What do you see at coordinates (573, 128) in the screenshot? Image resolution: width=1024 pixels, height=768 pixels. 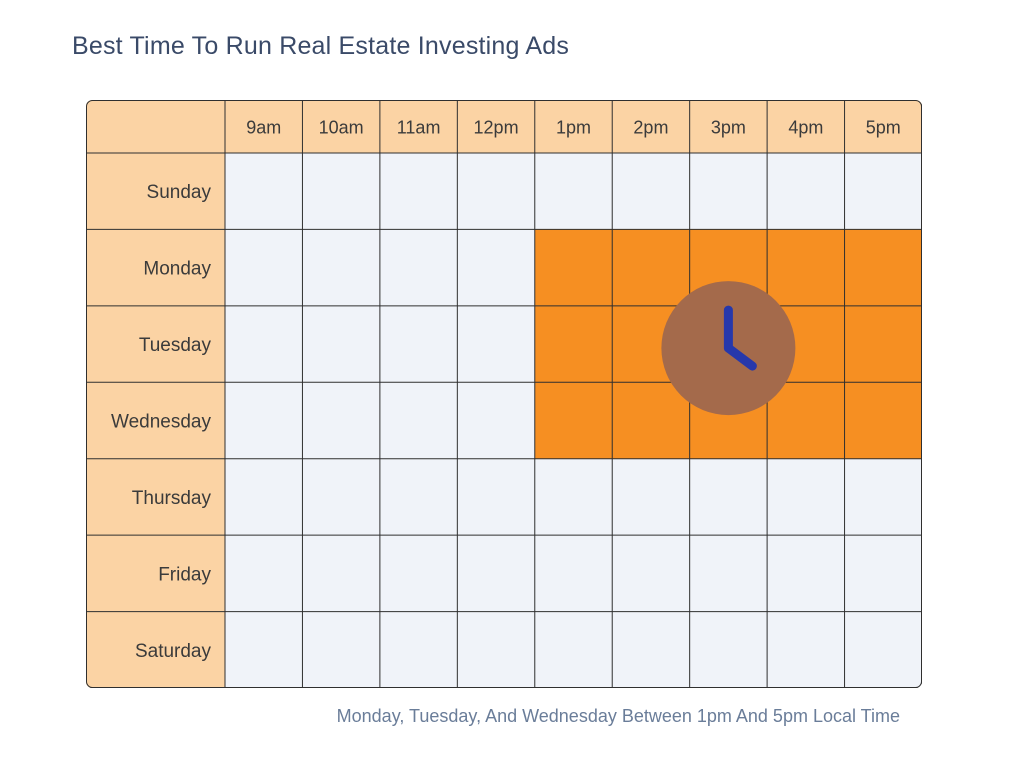 I see `column-header-label: 1pm` at bounding box center [573, 128].